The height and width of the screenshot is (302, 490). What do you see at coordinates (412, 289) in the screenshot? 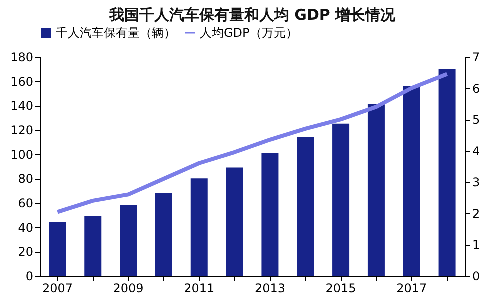
I see `x-tick-label: 2017` at bounding box center [412, 289].